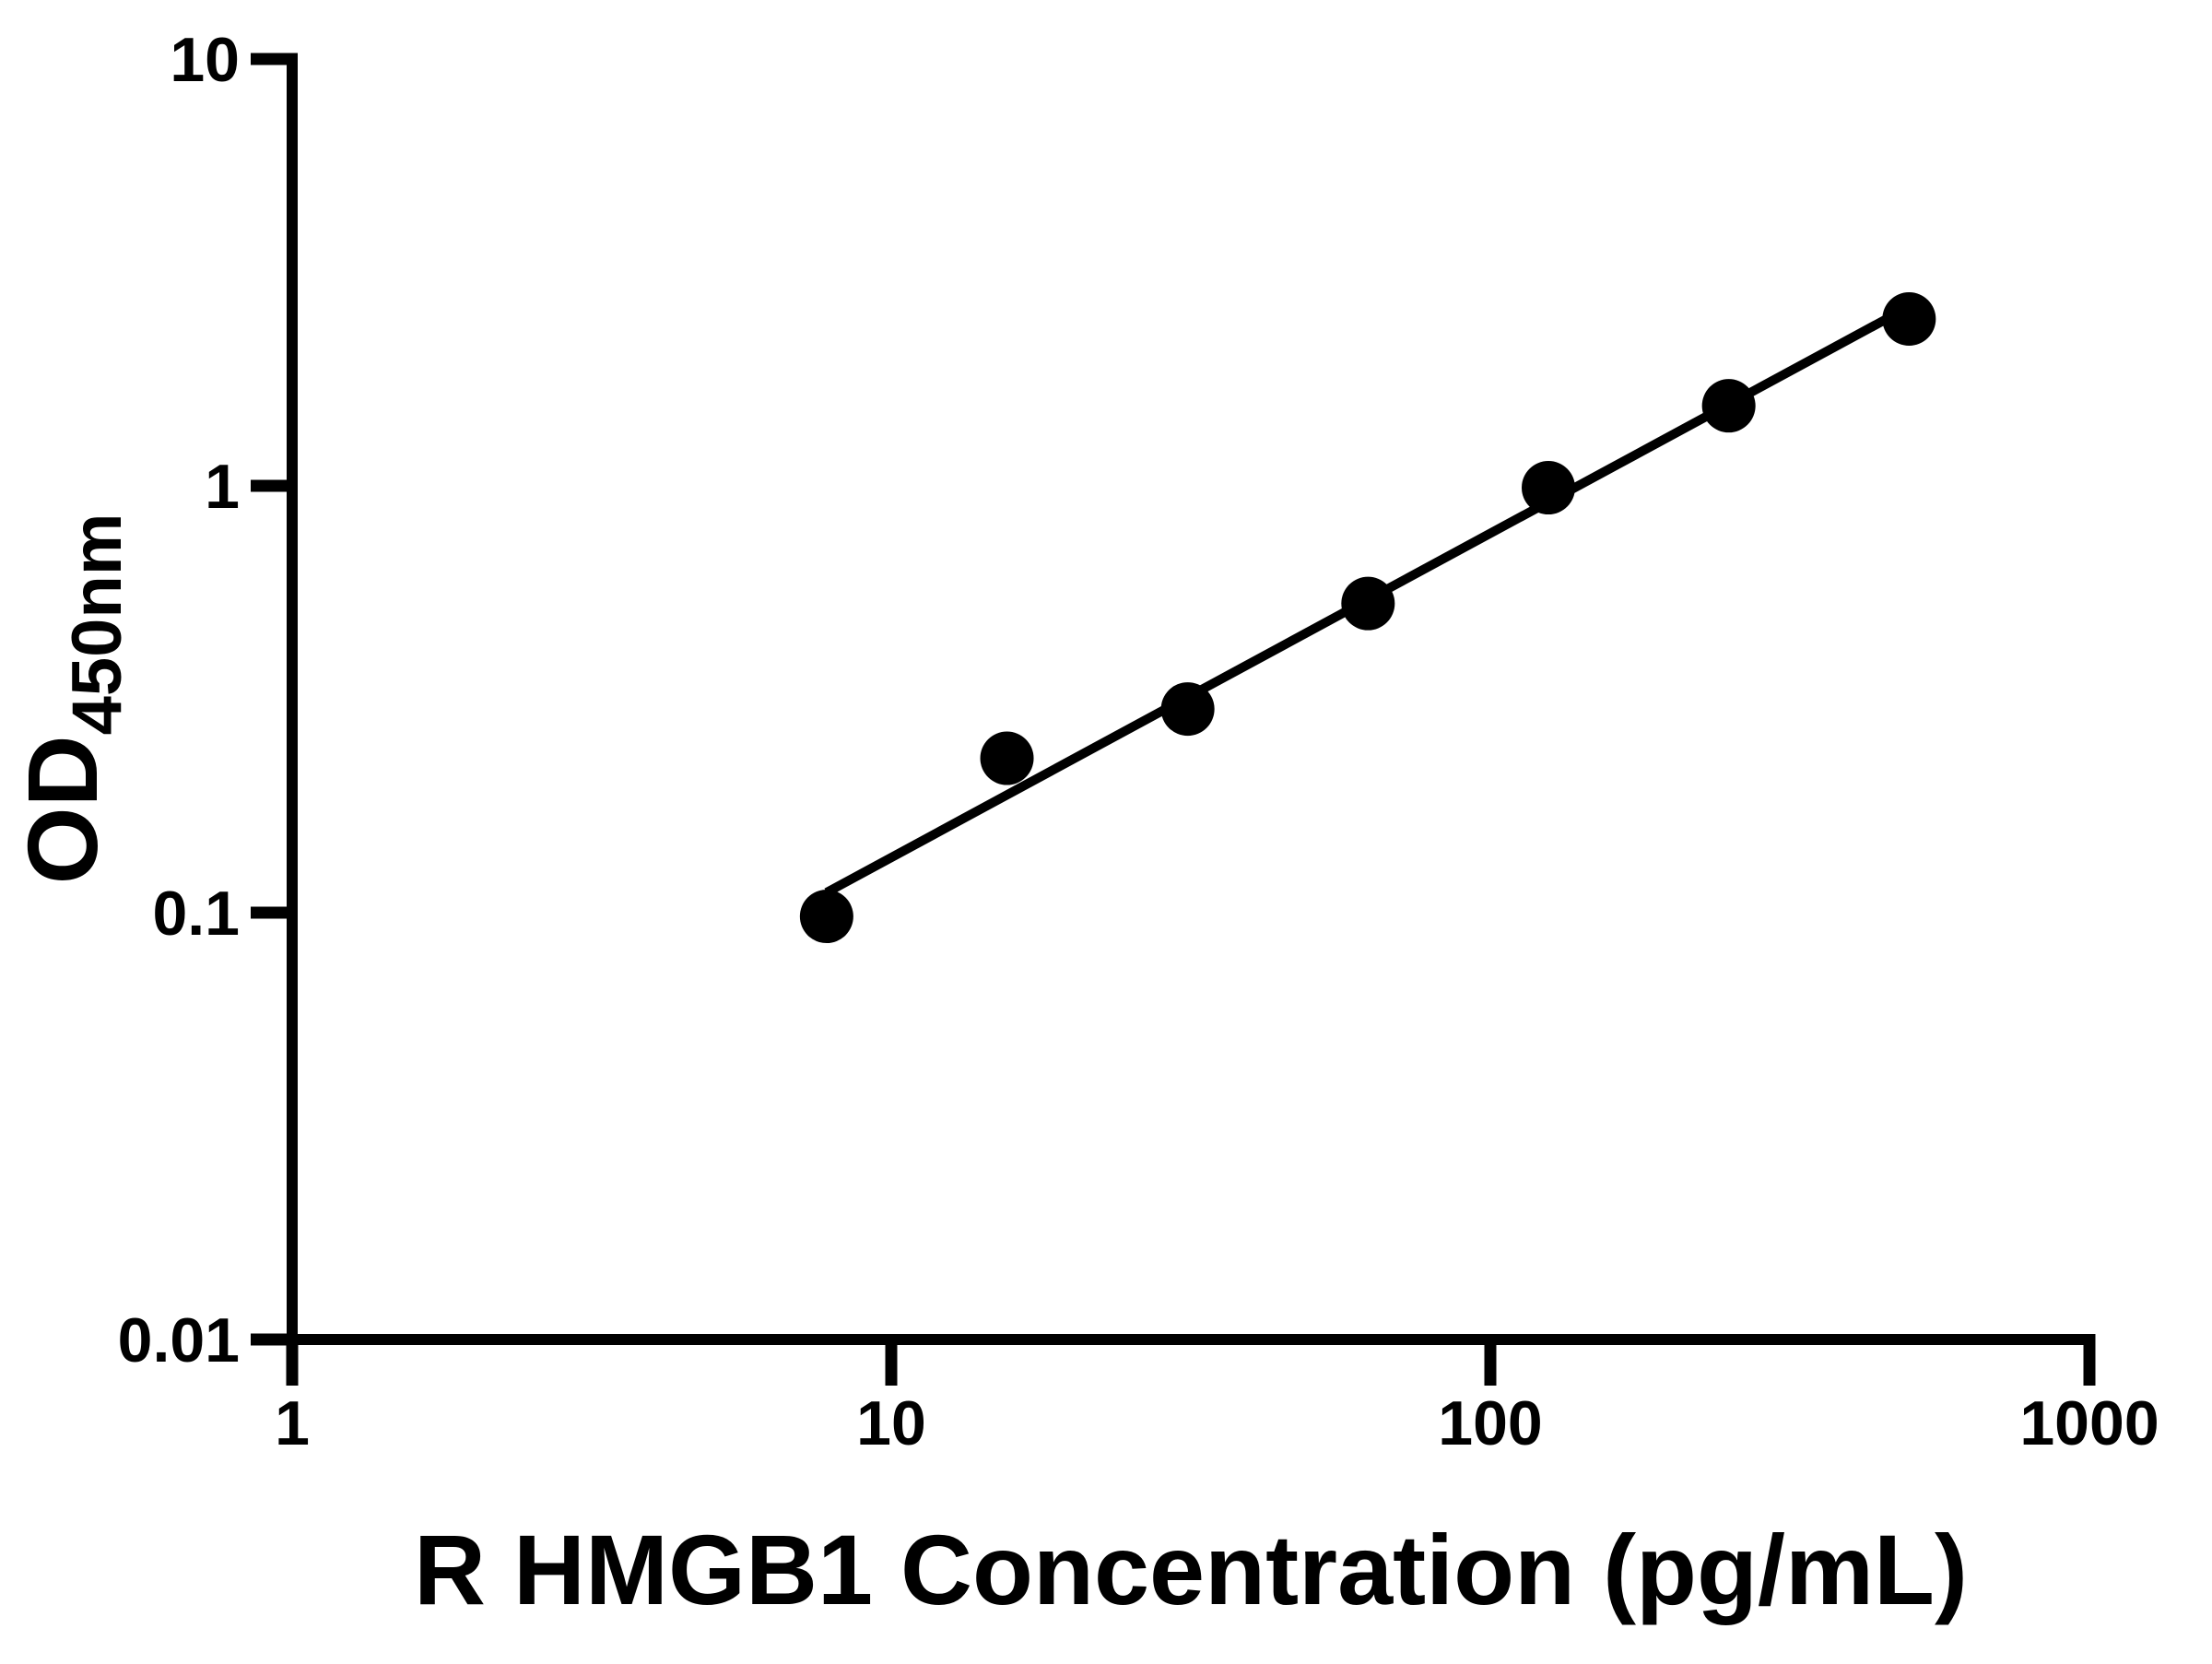 The height and width of the screenshot is (1664, 2212). What do you see at coordinates (2089, 1423) in the screenshot?
I see `x-tick-label: 1000` at bounding box center [2089, 1423].